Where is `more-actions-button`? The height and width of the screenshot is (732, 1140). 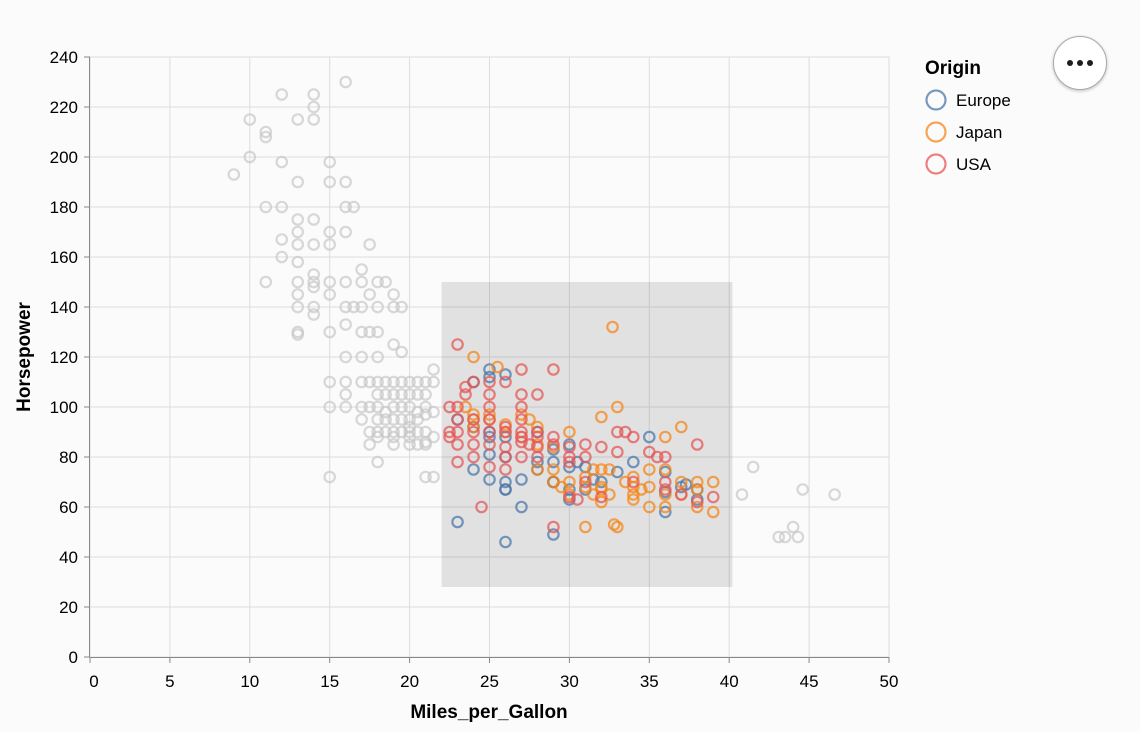
more-actions-button is located at coordinates (1080, 63).